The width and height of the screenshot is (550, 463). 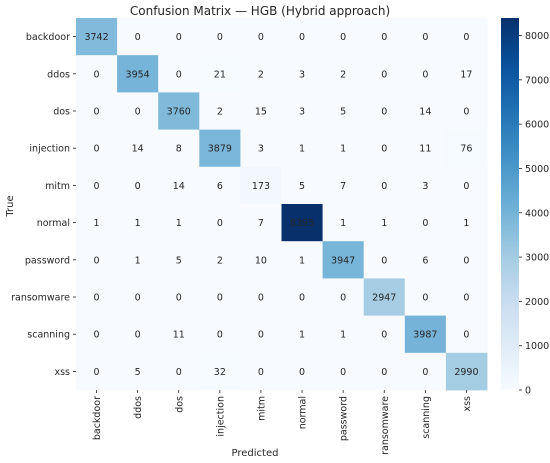 What do you see at coordinates (255, 453) in the screenshot?
I see `x-axis-label: Predicted` at bounding box center [255, 453].